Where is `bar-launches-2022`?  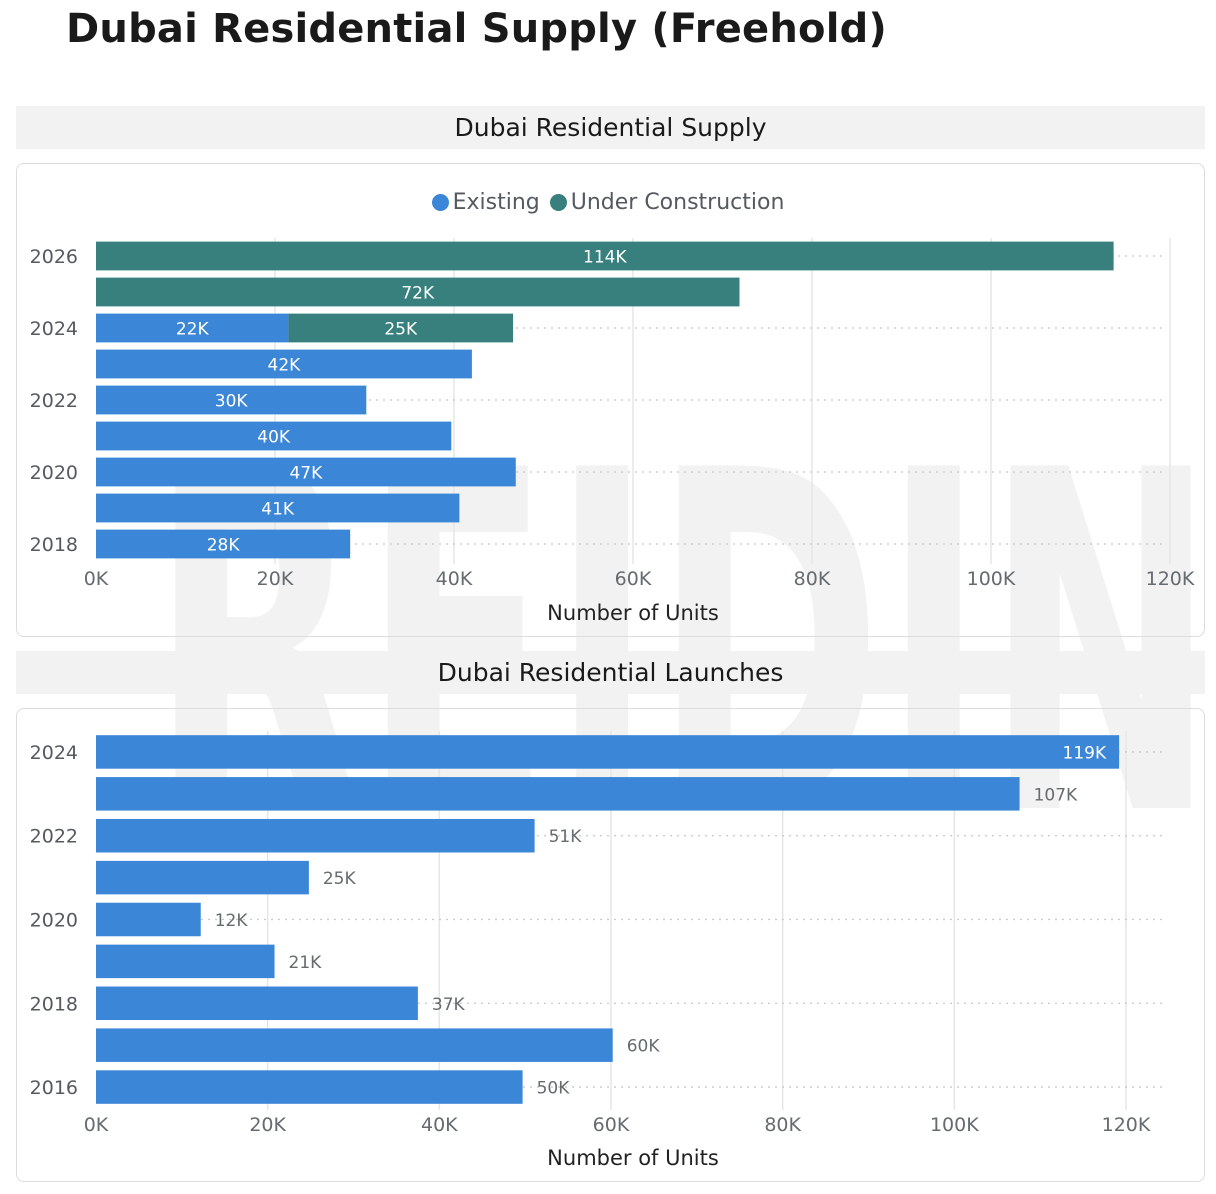 bar-launches-2022 is located at coordinates (315, 835).